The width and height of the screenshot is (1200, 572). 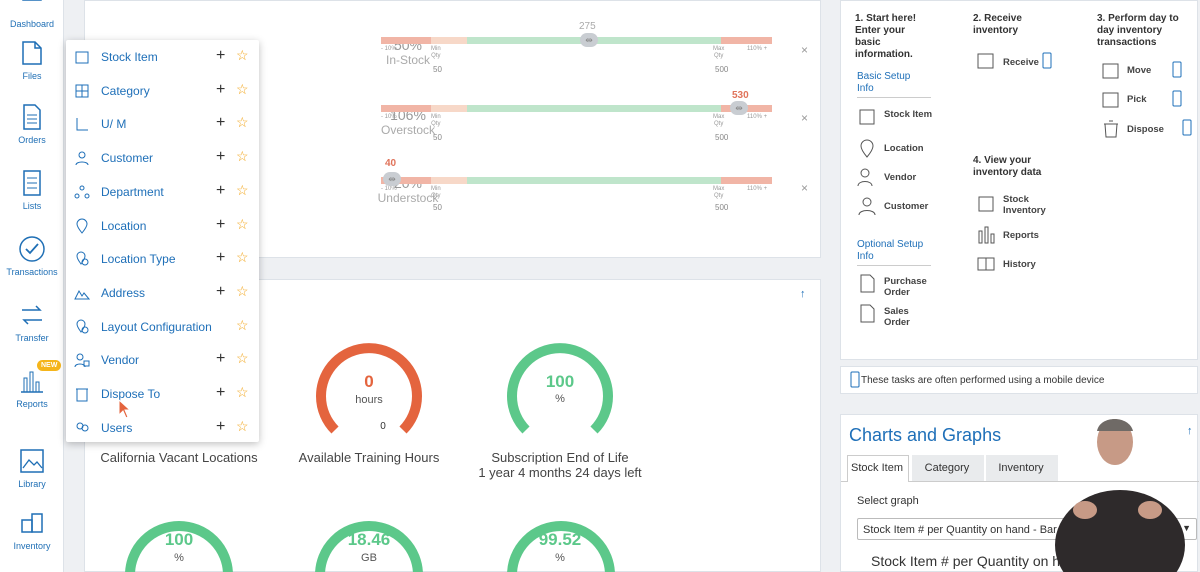 I want to click on transactions-icon, so click(x=32, y=249).